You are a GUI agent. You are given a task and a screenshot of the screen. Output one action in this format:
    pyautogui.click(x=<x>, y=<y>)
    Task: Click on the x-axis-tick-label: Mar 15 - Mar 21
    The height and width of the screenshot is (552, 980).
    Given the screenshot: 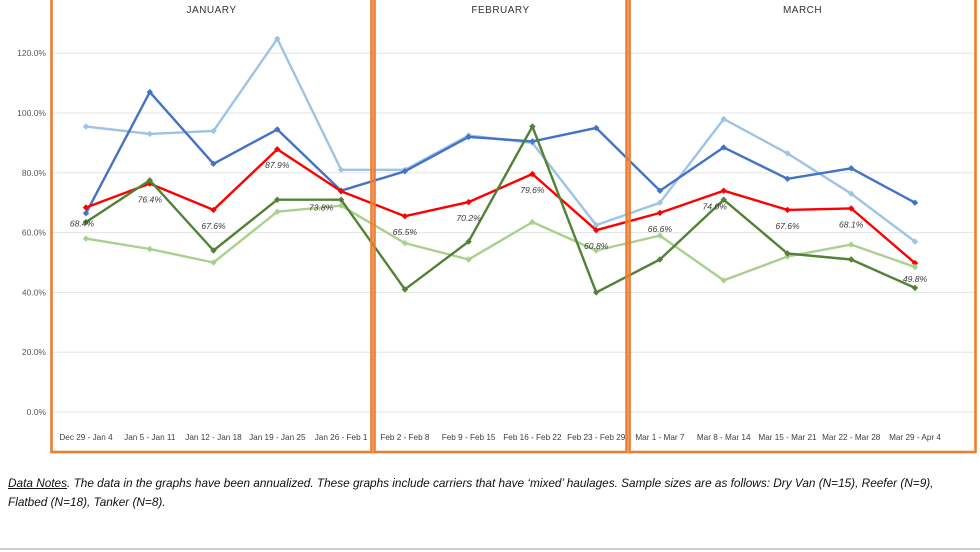 What is the action you would take?
    pyautogui.click(x=787, y=437)
    